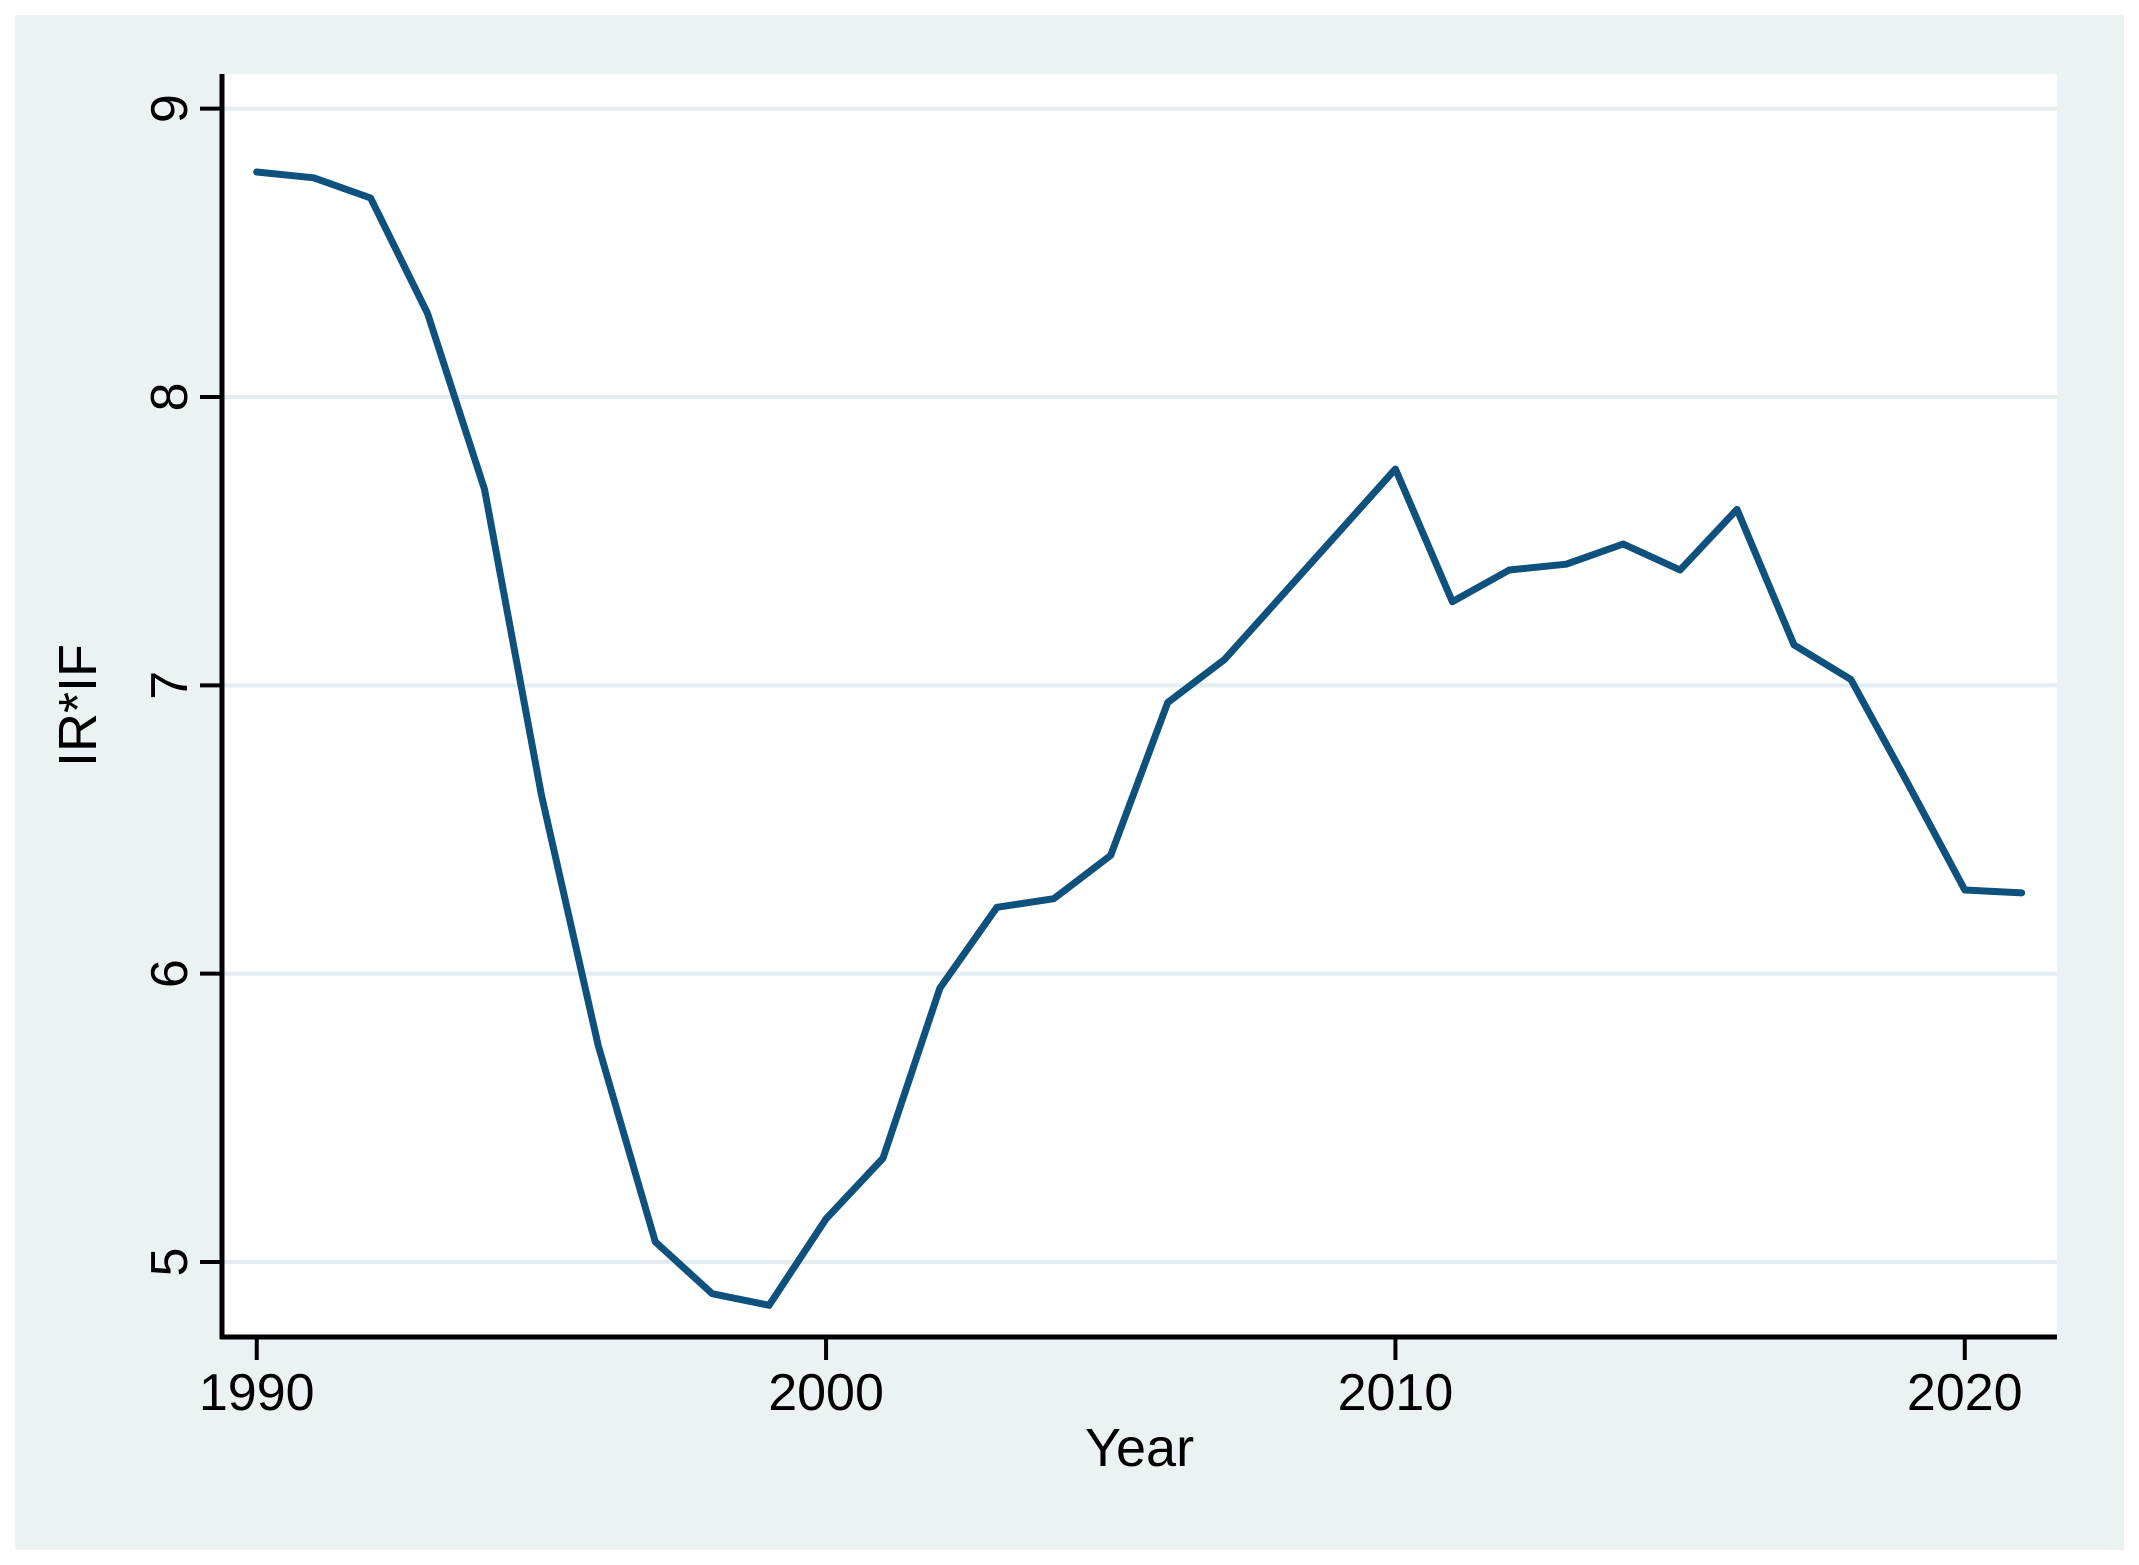 The image size is (2139, 1565). Describe the element at coordinates (826, 1393) in the screenshot. I see `x-tick-label: 2000` at that location.